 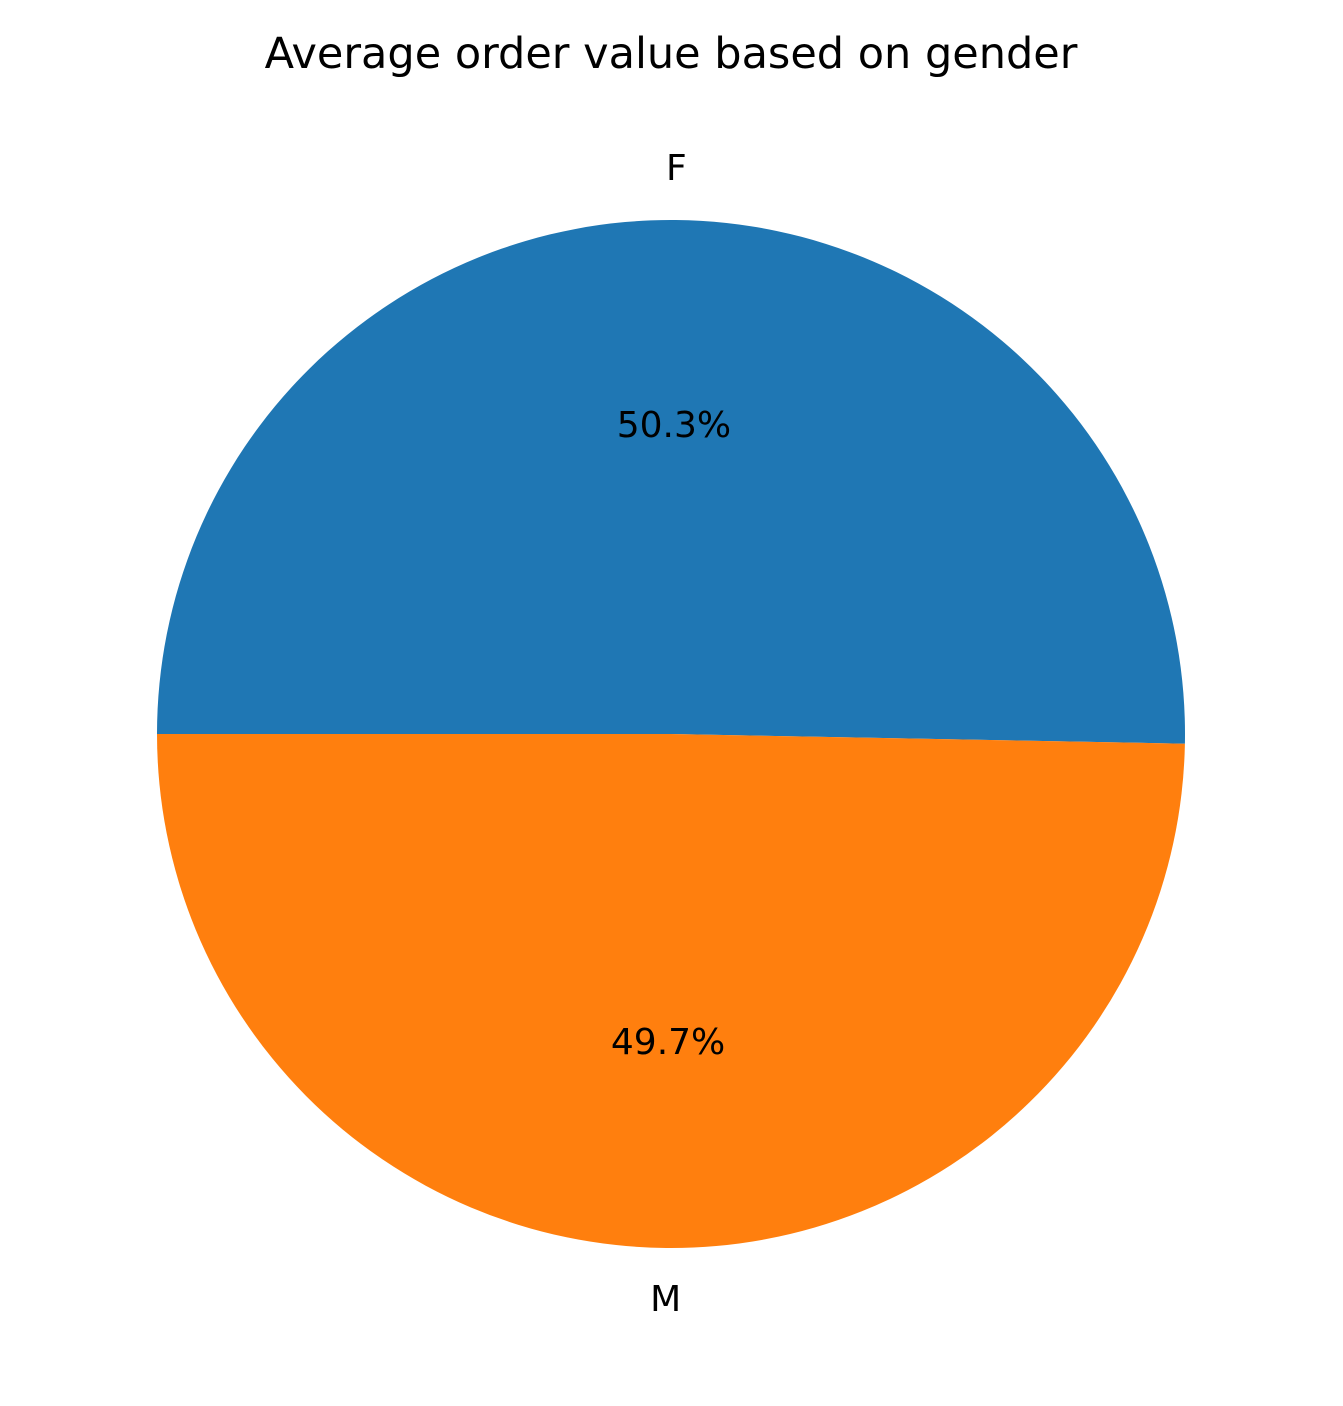 I want to click on pct-label-f: 50.3%, so click(x=674, y=425).